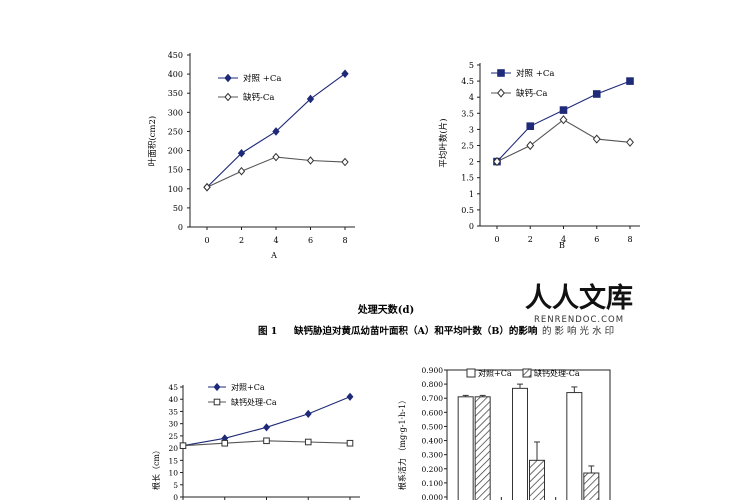 This screenshot has height=504, width=750. Describe the element at coordinates (433, 455) in the screenshot. I see `y-tick-label: 0.300` at that location.